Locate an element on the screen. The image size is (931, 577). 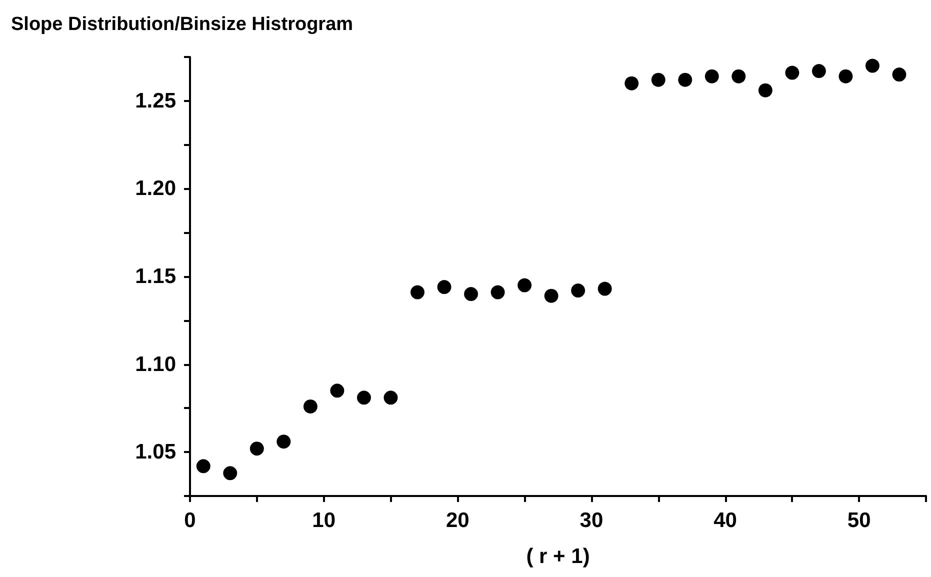
x-axis-title: ( r + 1) is located at coordinates (558, 556).